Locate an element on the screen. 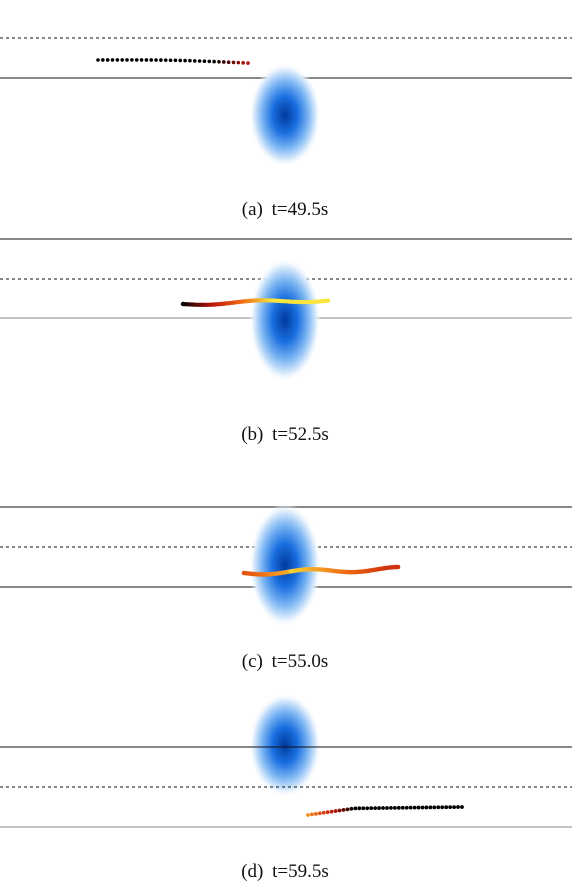  caption: (c) t=55.0s is located at coordinates (285, 661).